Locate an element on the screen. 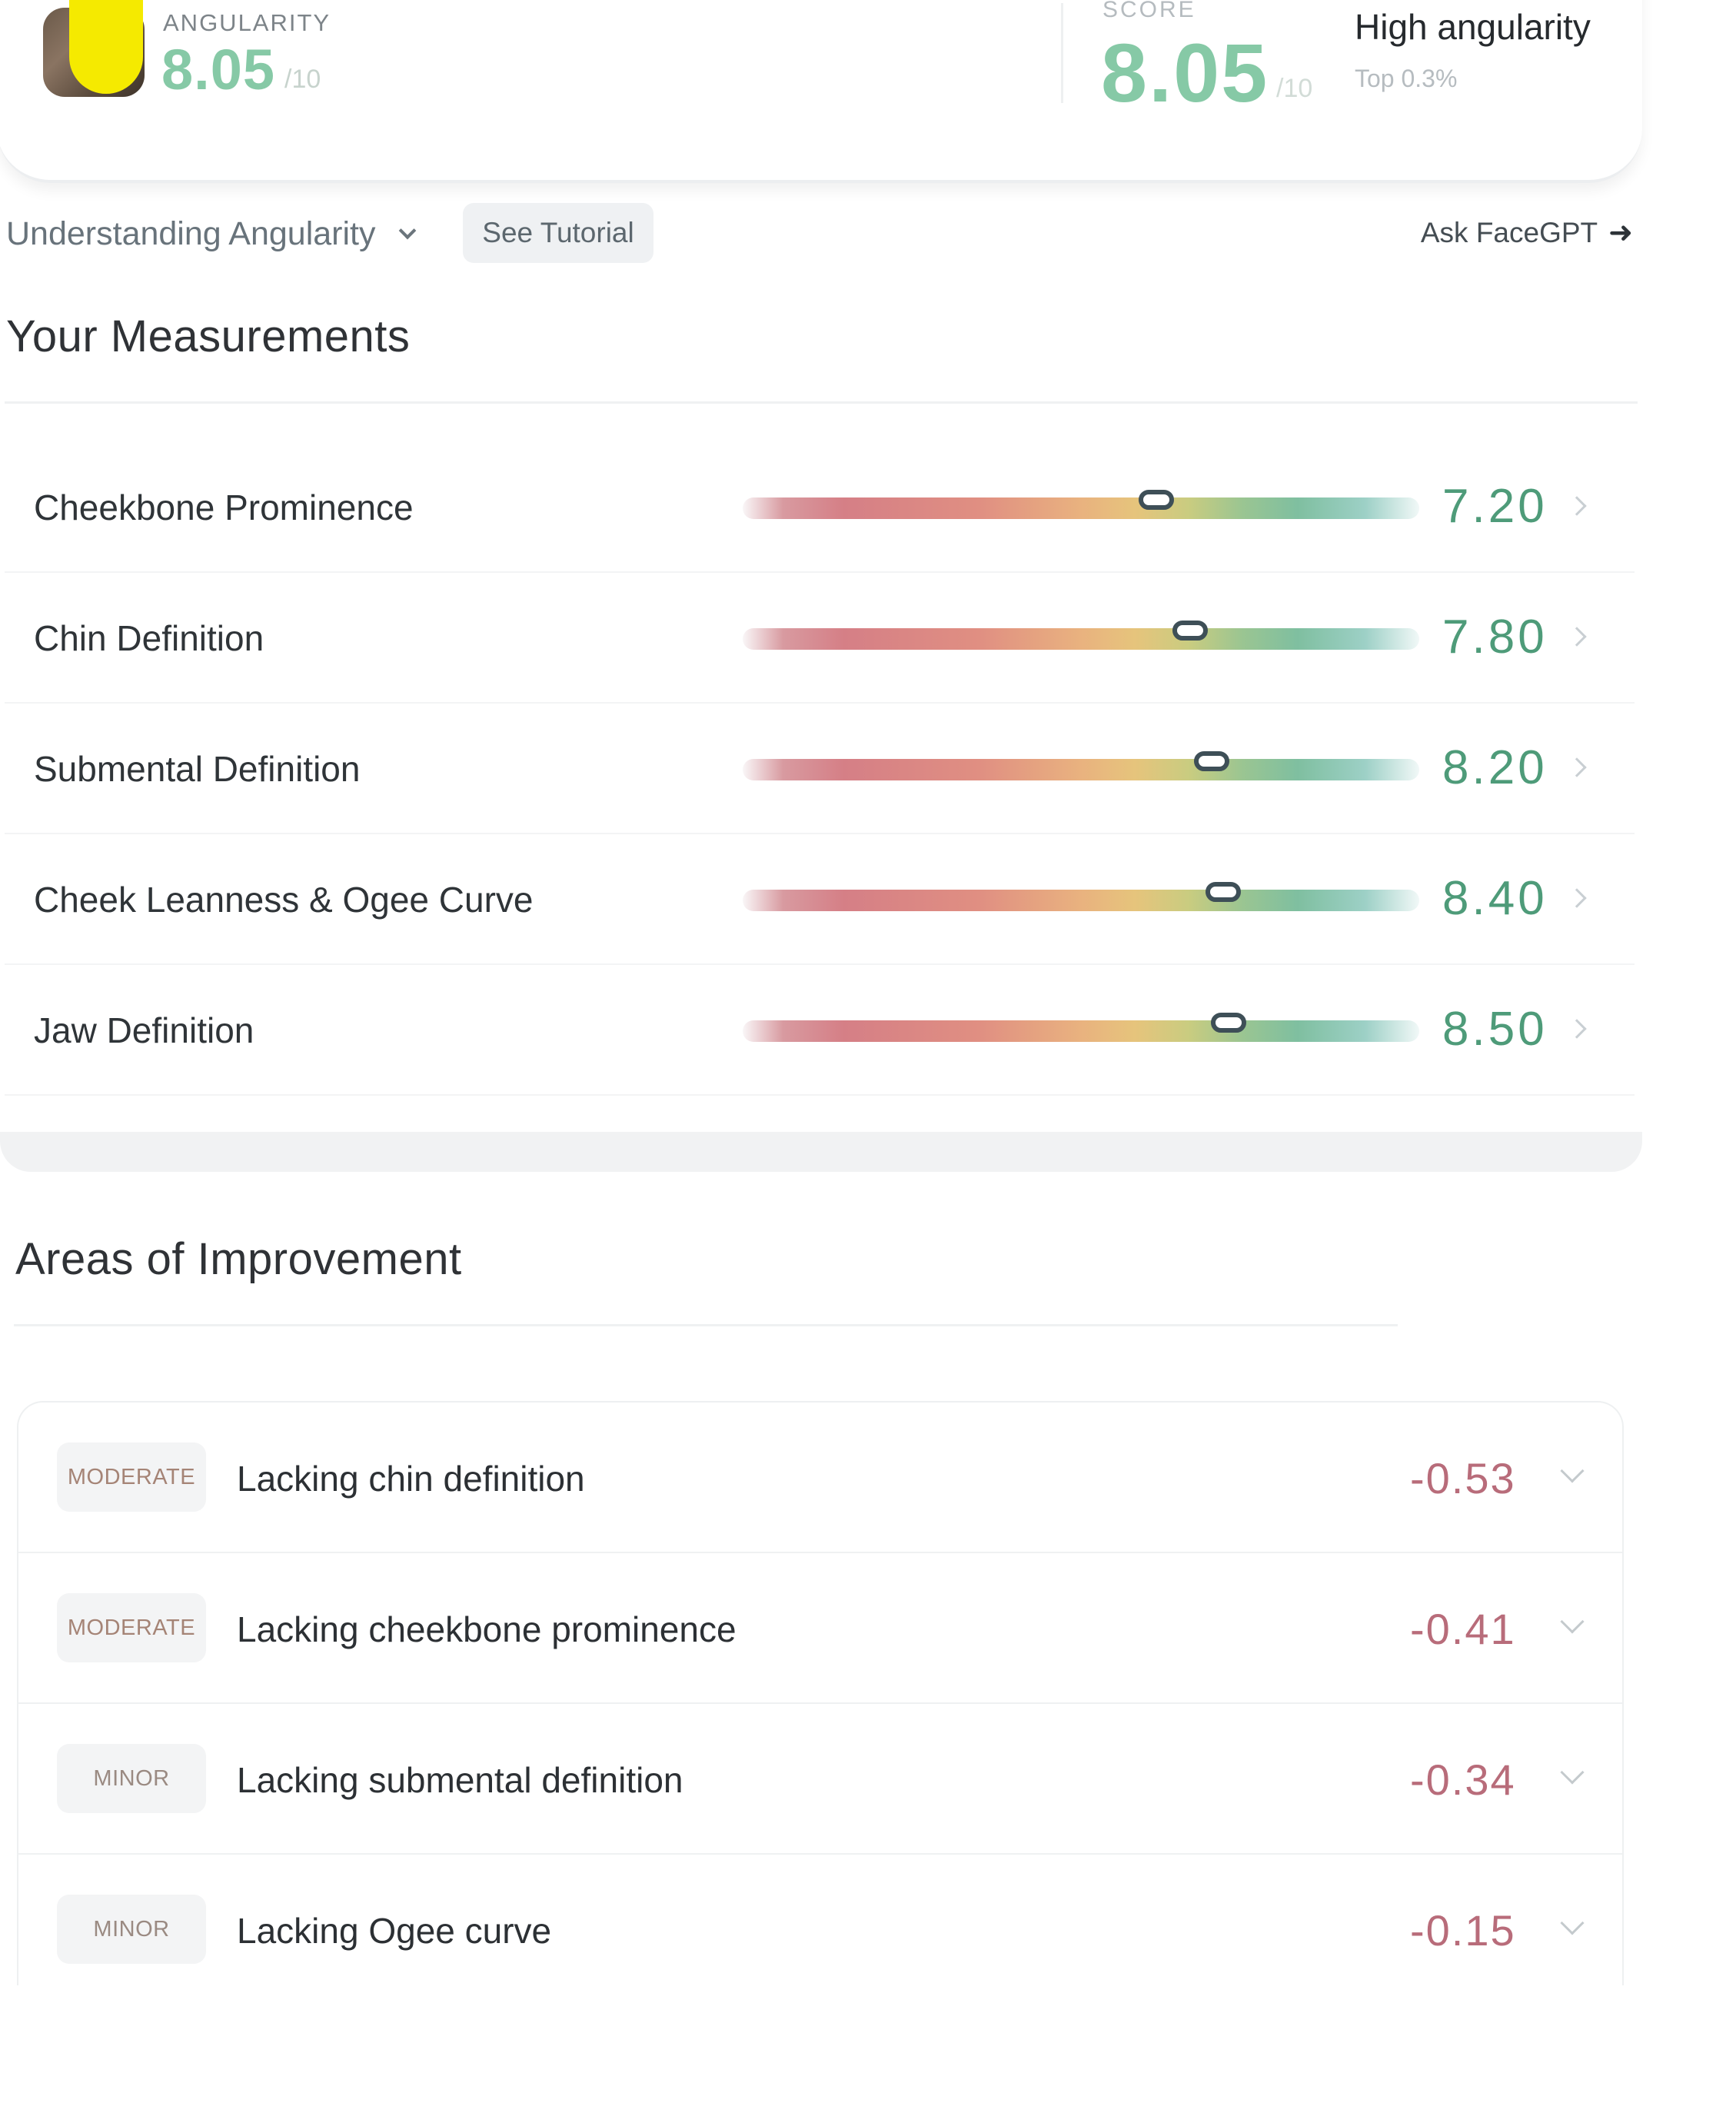 The height and width of the screenshot is (2113, 1736). measurement-value: 7.80 is located at coordinates (1495, 637).